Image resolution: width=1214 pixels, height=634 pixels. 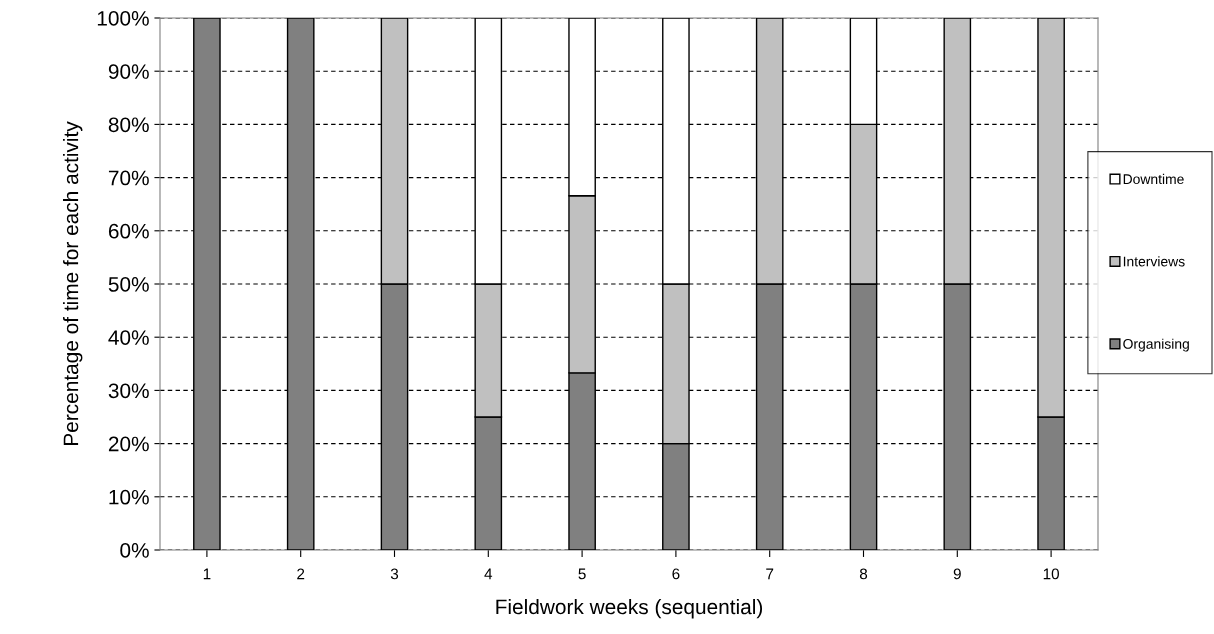 What do you see at coordinates (957, 574) in the screenshot?
I see `x-tick-label: 9` at bounding box center [957, 574].